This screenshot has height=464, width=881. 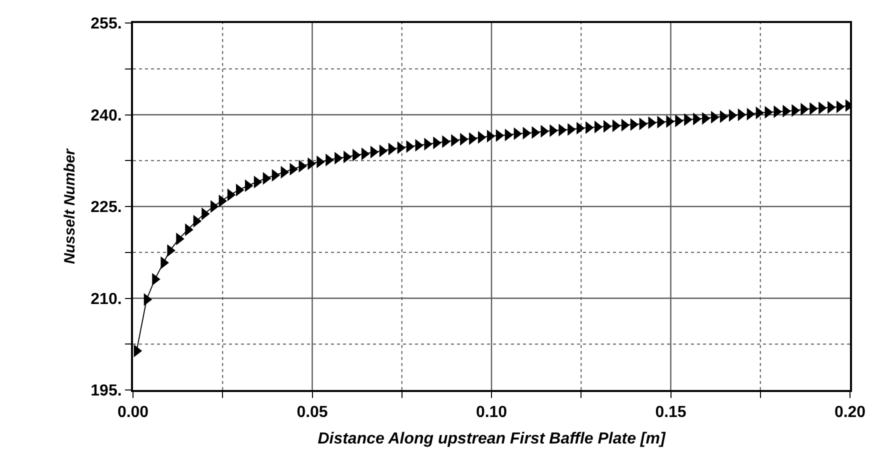 What do you see at coordinates (670, 413) in the screenshot?
I see `x-tick-label: 0.15` at bounding box center [670, 413].